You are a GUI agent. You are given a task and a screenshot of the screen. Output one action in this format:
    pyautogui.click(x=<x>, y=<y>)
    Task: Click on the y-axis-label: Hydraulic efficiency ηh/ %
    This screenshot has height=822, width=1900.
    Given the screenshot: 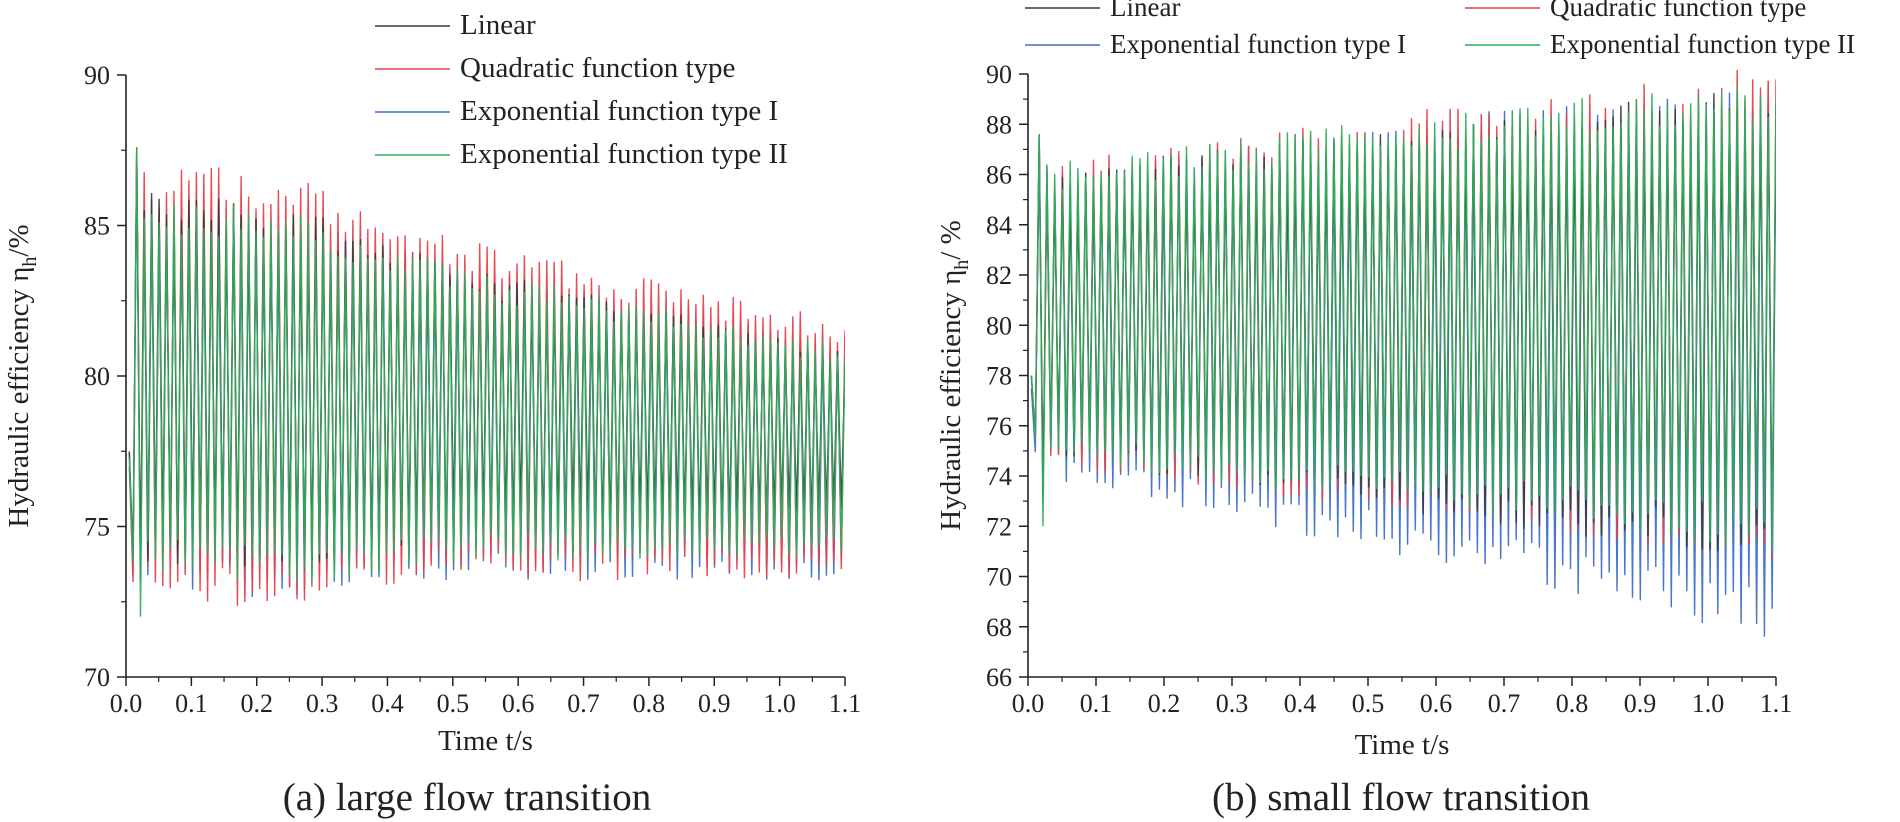 What is the action you would take?
    pyautogui.click(x=954, y=375)
    